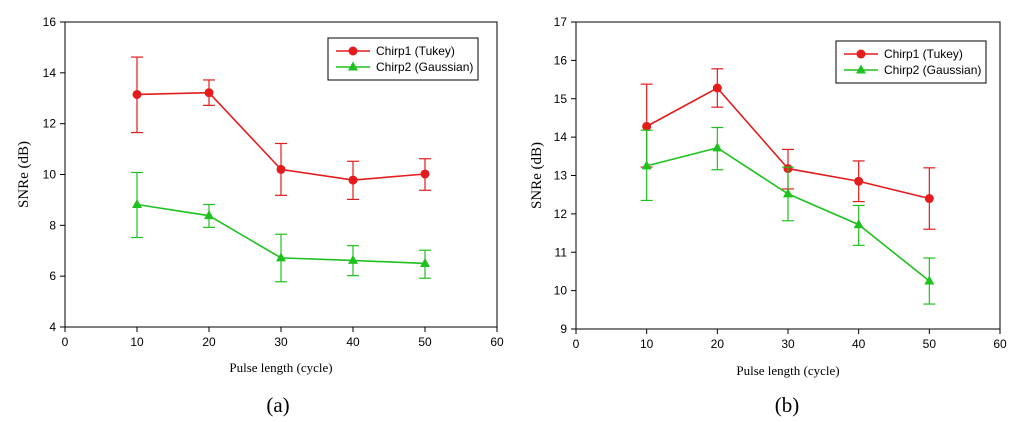  I want to click on panel-caption: (a), so click(277, 405).